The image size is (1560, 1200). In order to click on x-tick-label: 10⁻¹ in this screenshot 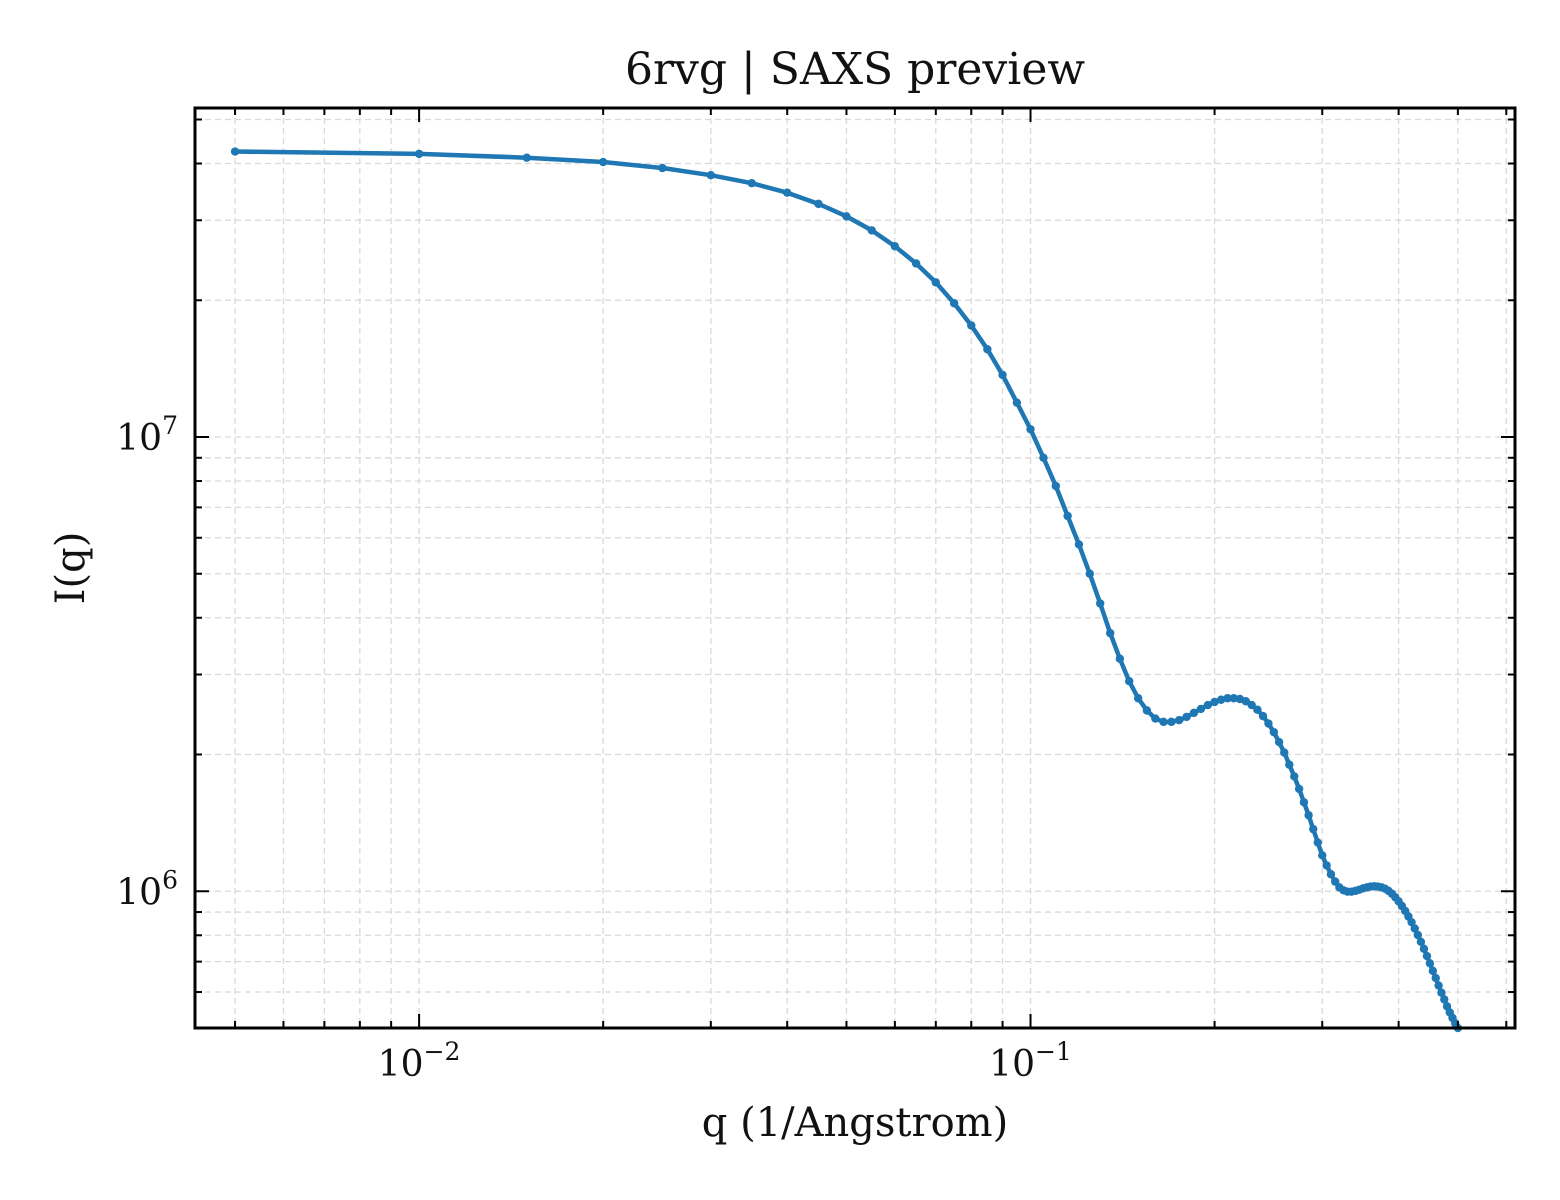, I will do `click(1030, 1061)`.